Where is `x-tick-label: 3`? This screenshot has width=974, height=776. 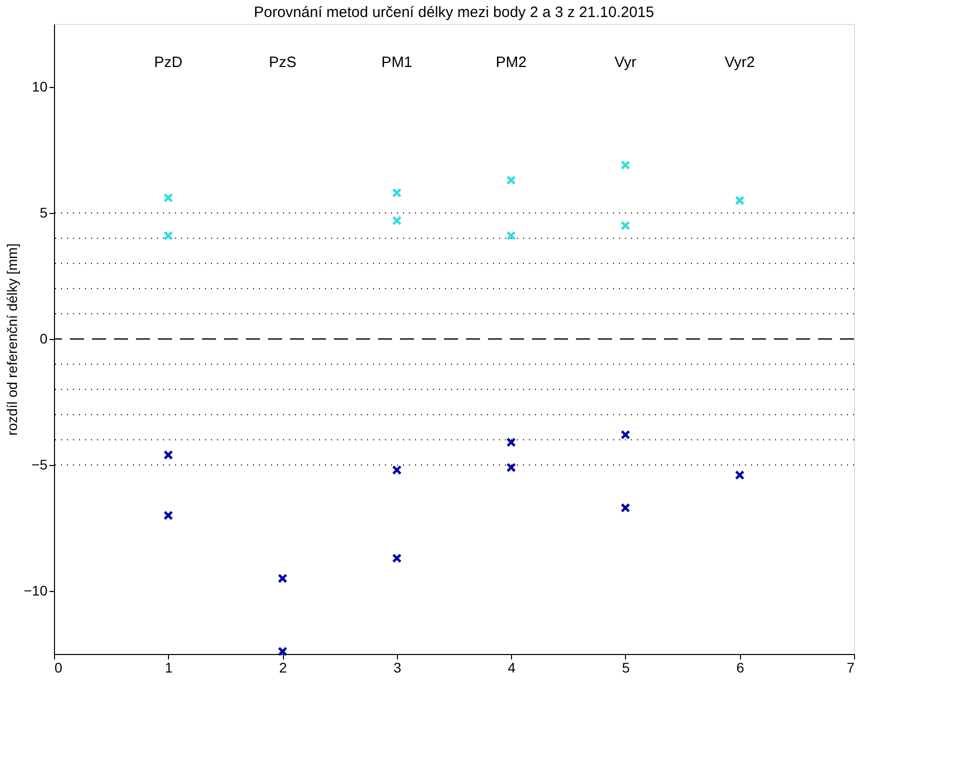 x-tick-label: 3 is located at coordinates (397, 668).